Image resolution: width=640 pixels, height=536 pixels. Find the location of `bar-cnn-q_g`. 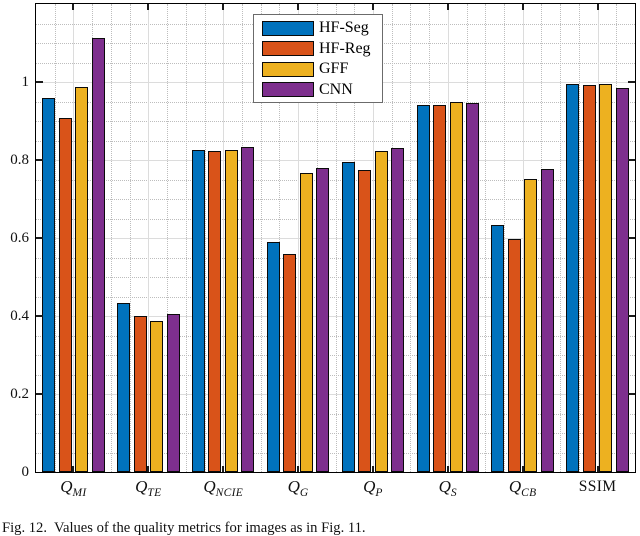

bar-cnn-q_g is located at coordinates (323, 319).